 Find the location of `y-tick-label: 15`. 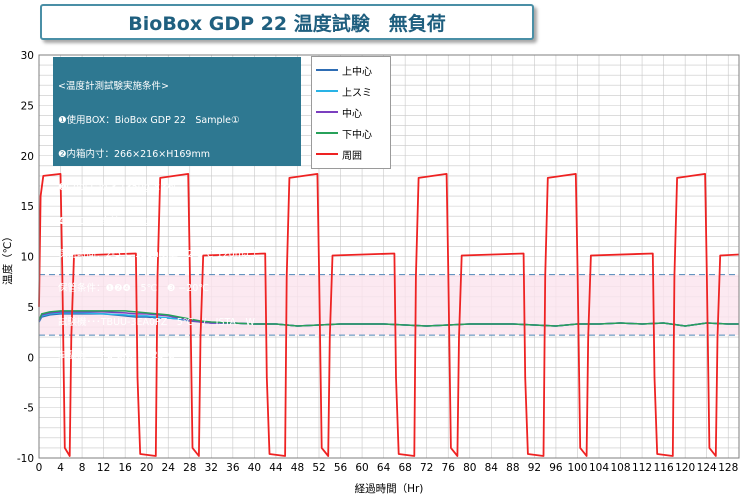

y-tick-label: 15 is located at coordinates (27, 207).